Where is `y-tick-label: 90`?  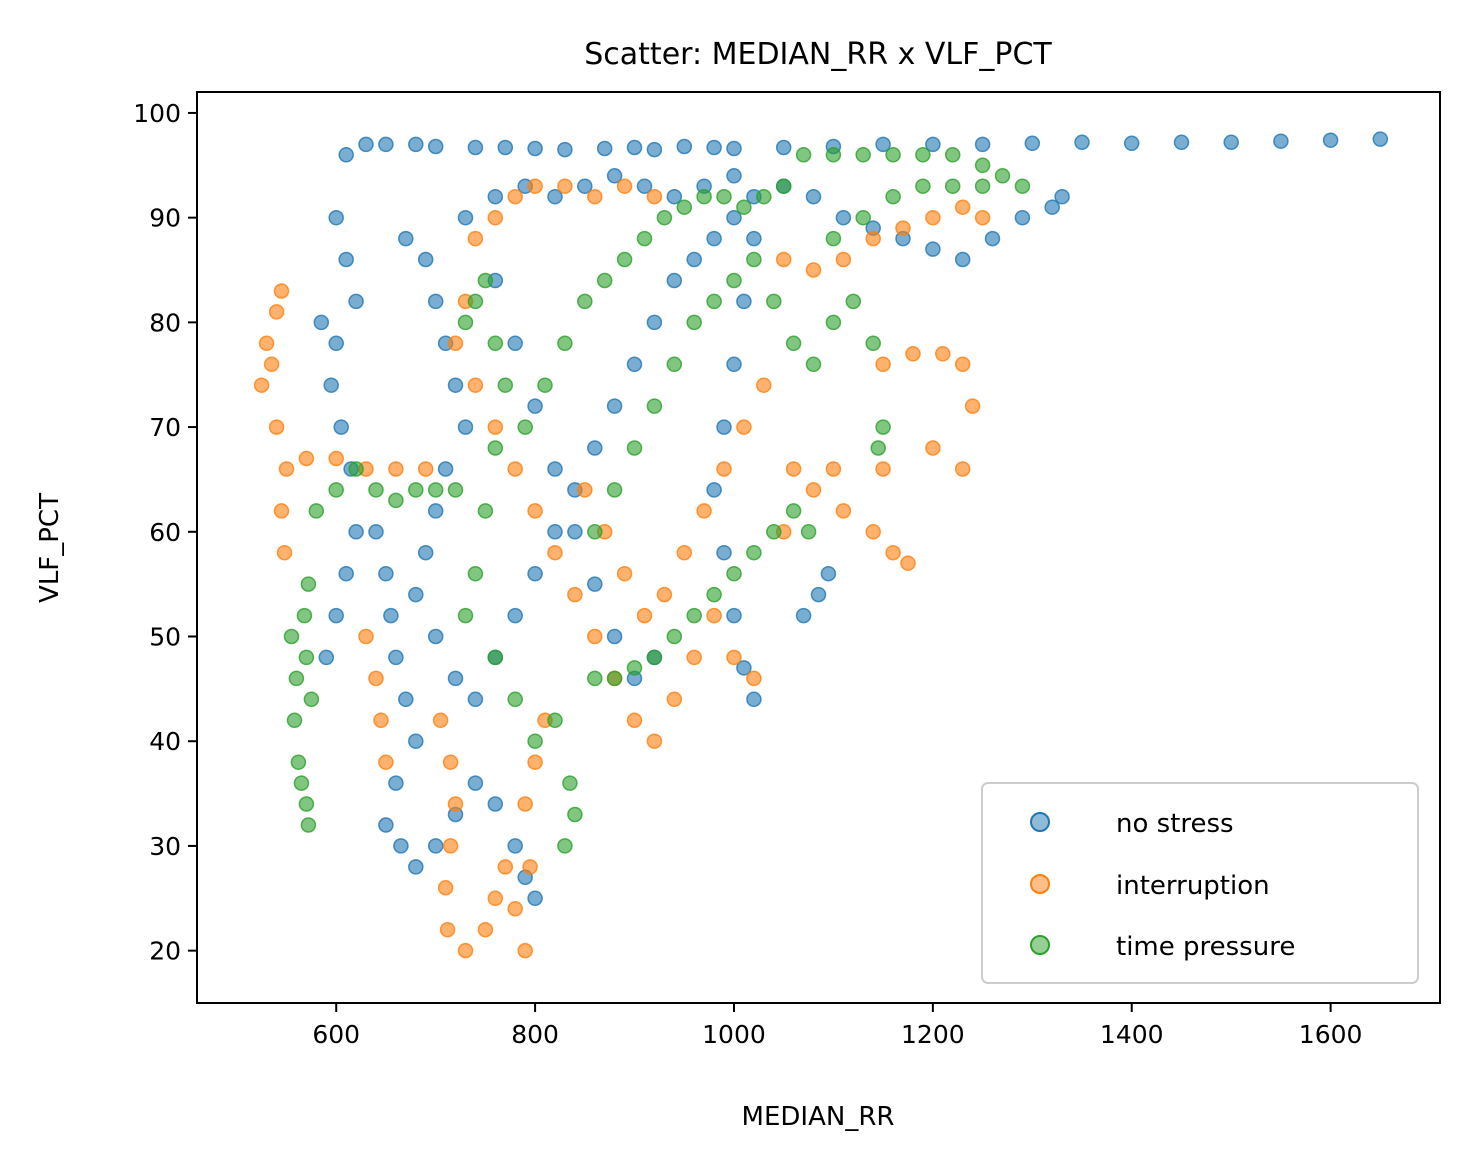 y-tick-label: 90 is located at coordinates (165, 218).